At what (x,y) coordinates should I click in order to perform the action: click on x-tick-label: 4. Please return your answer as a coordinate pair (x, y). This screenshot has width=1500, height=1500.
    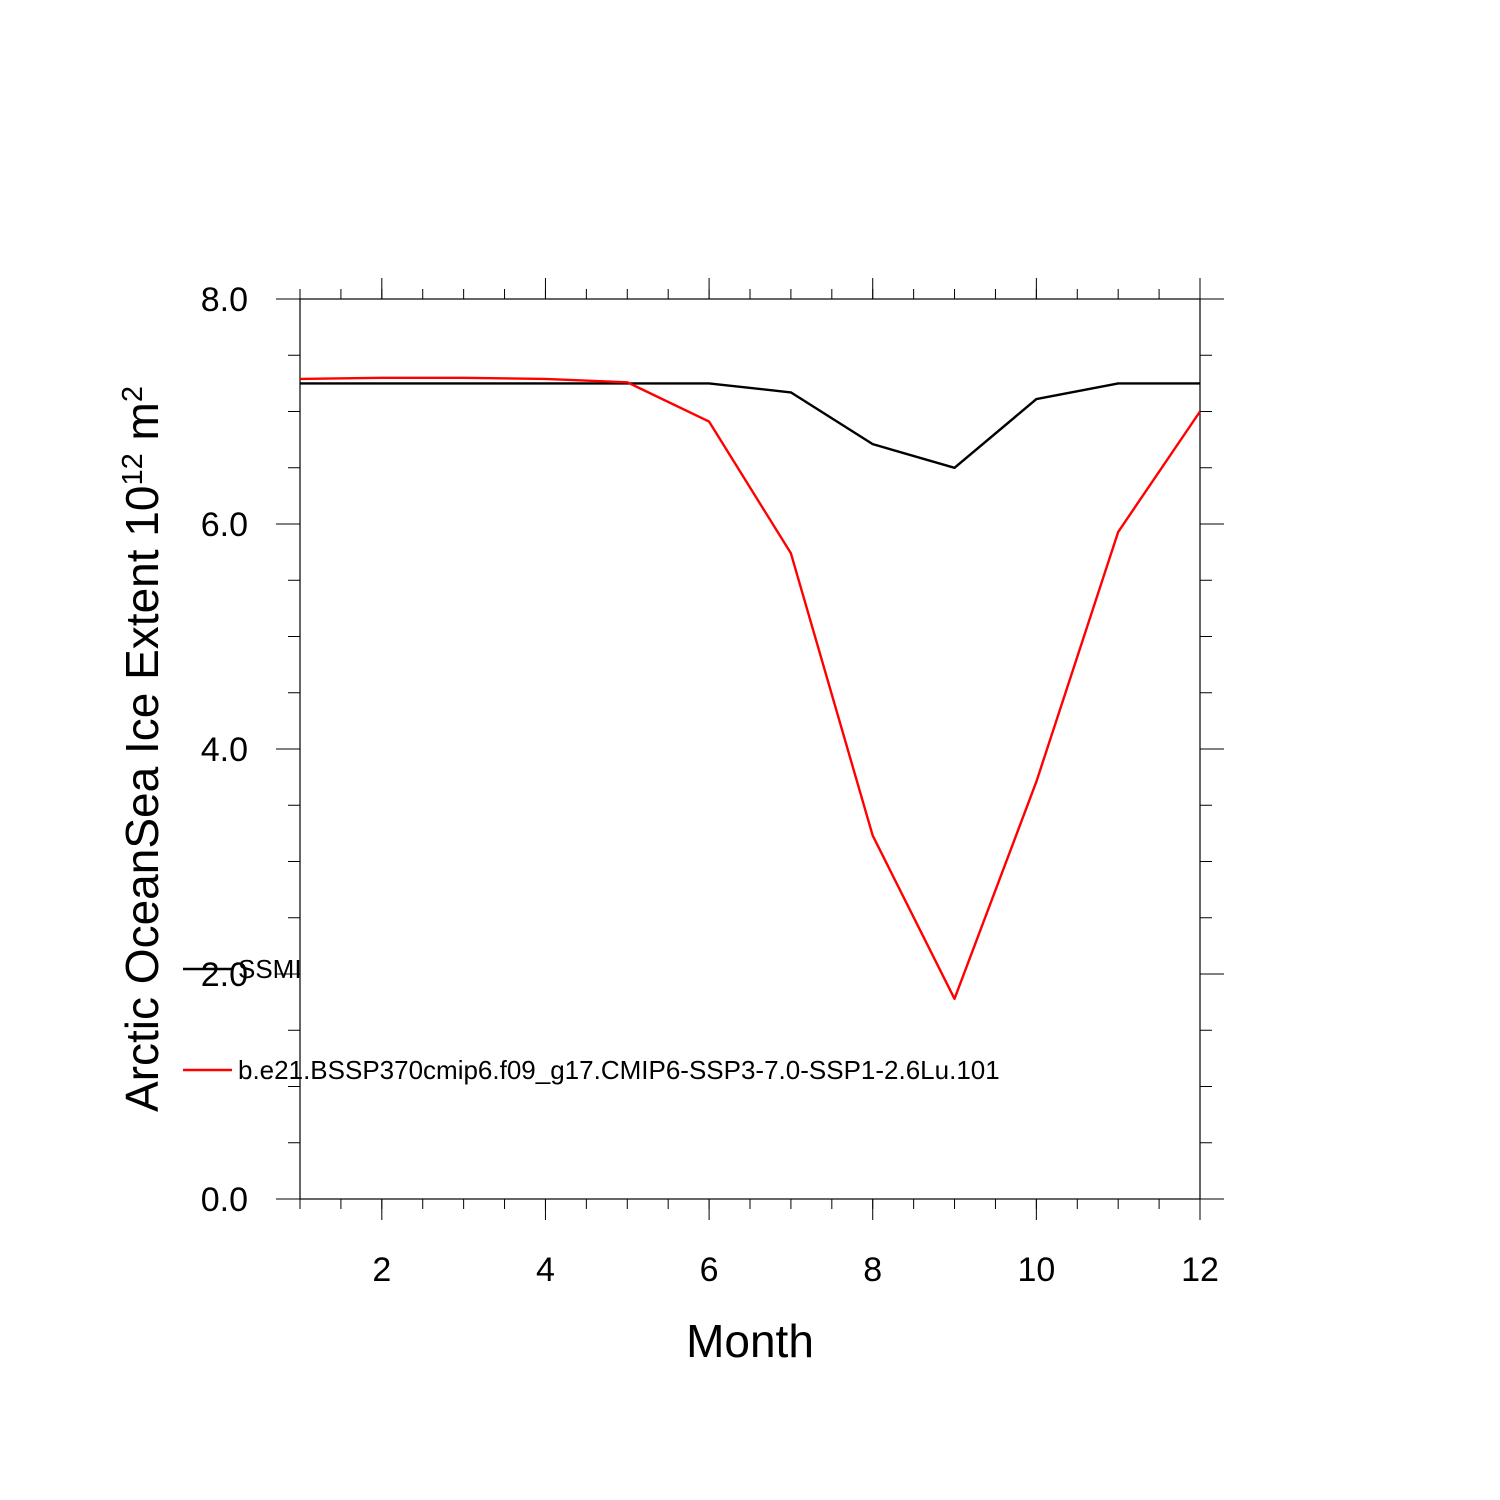
    Looking at the image, I should click on (545, 1270).